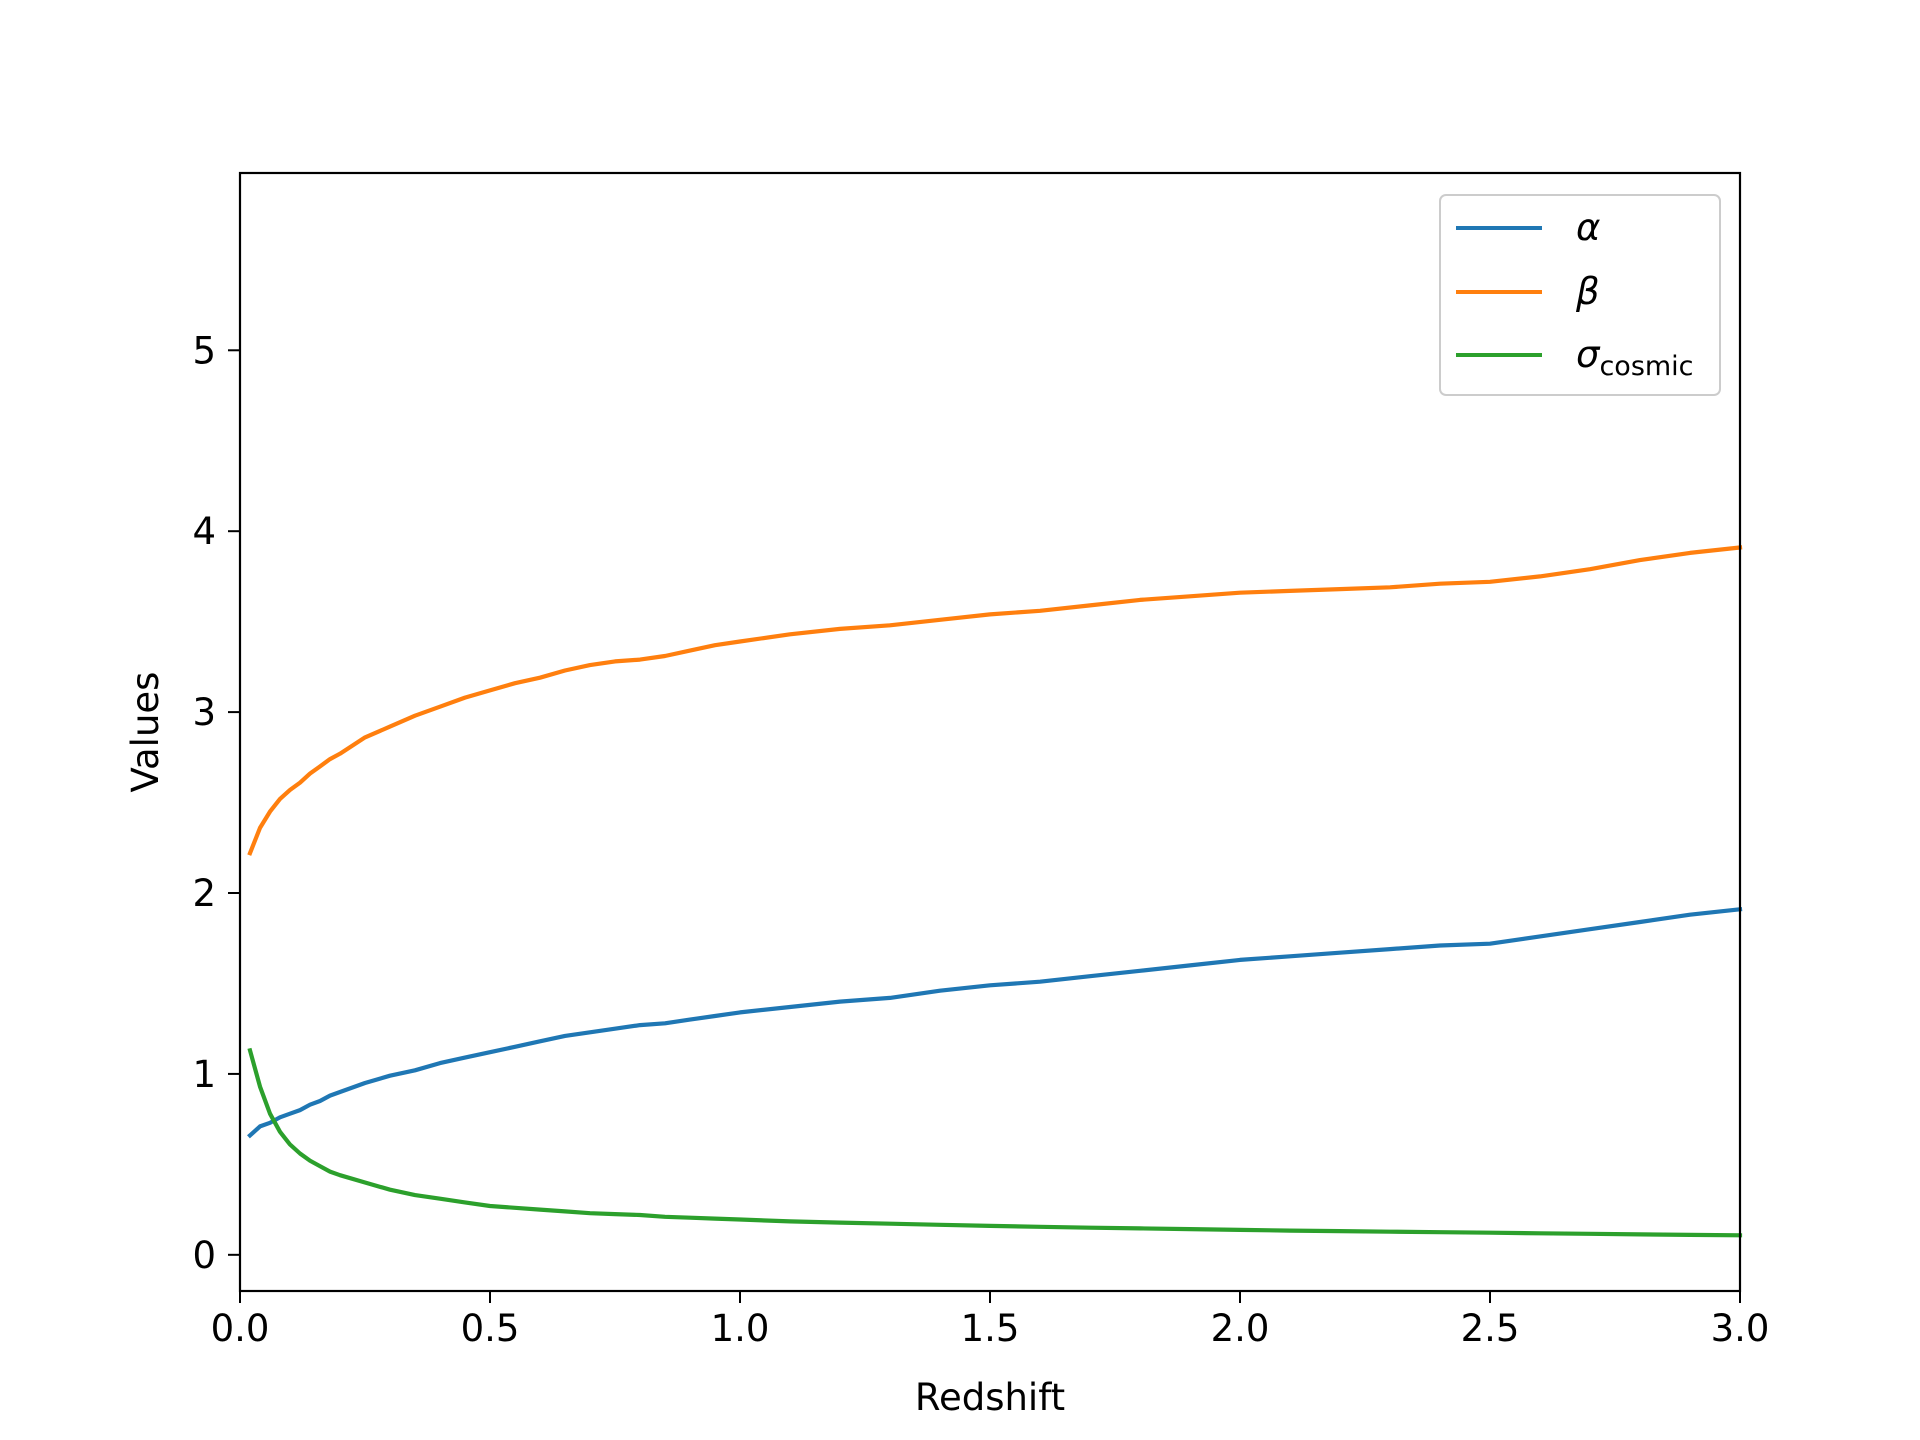 Image resolution: width=1920 pixels, height=1440 pixels. I want to click on x-axis-label: Redshift, so click(990, 1397).